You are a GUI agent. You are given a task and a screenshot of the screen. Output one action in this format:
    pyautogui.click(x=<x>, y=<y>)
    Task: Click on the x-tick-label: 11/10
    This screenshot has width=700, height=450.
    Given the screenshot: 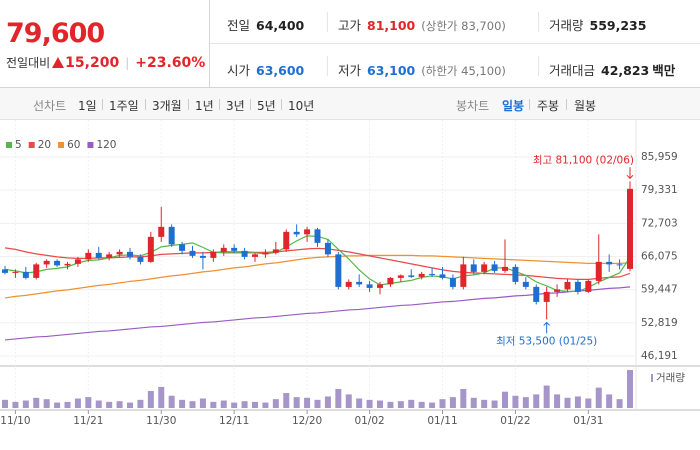 What is the action you would take?
    pyautogui.click(x=15, y=421)
    